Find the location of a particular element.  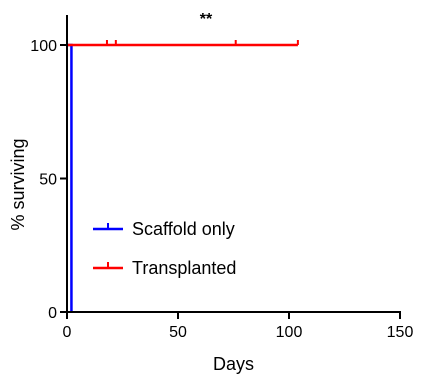

x-tick-label: 100 is located at coordinates (289, 332).